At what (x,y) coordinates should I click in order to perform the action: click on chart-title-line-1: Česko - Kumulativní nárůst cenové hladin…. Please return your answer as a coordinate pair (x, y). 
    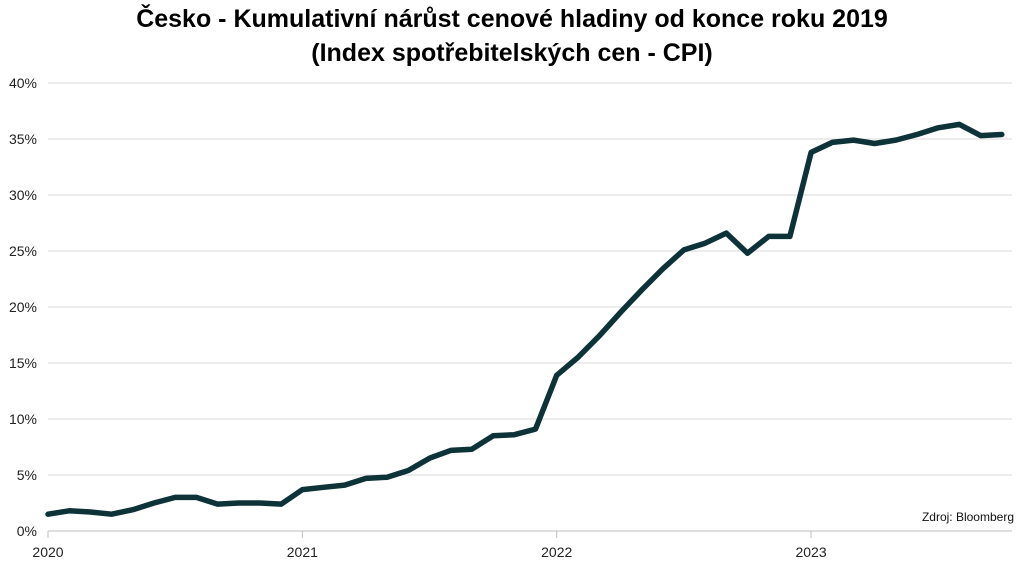
    Looking at the image, I should click on (512, 19).